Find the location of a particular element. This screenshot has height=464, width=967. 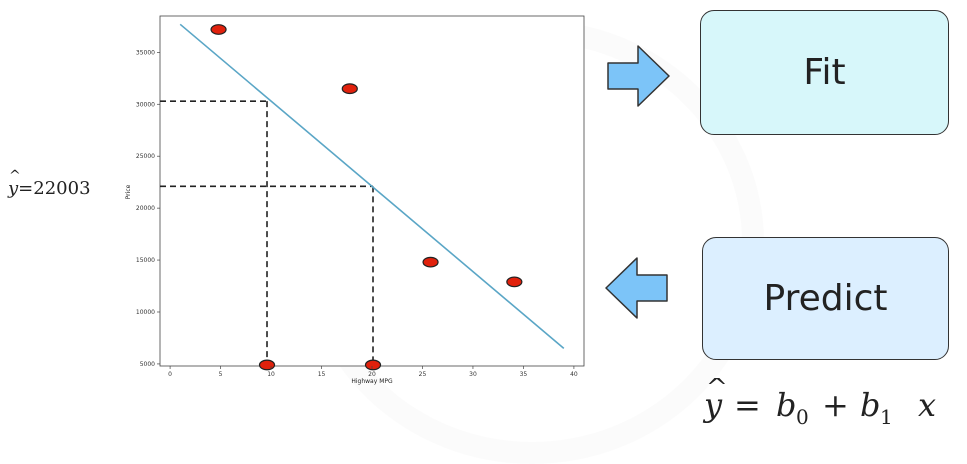

x-tick-label: 35 is located at coordinates (524, 374).